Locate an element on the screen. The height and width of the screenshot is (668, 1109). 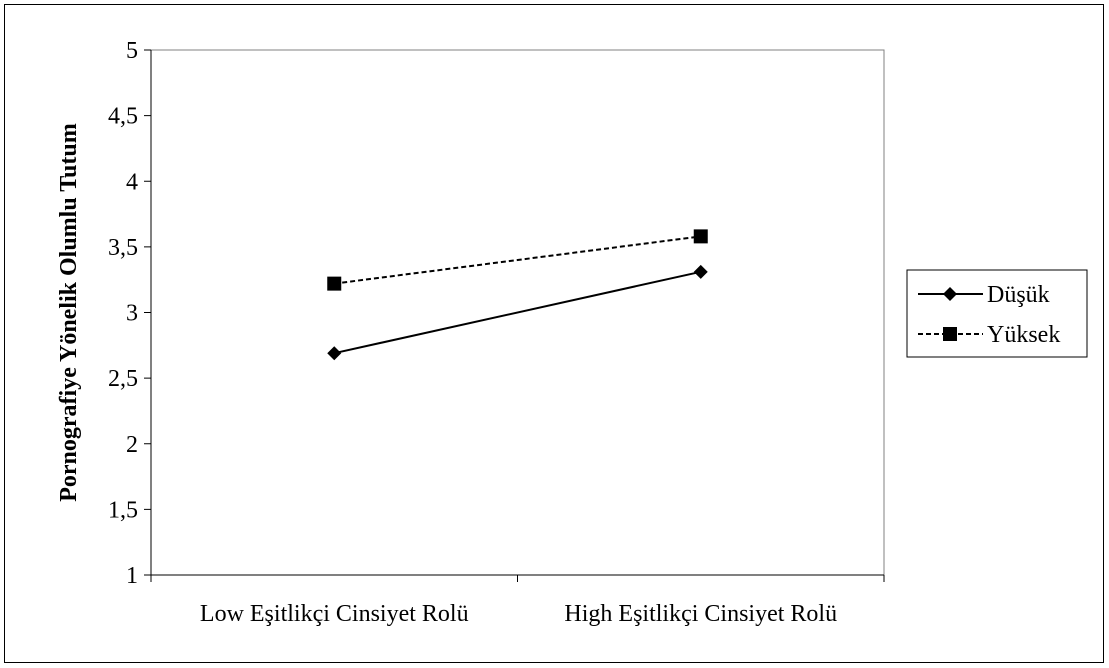
series-Yüksek is located at coordinates (517, 260).